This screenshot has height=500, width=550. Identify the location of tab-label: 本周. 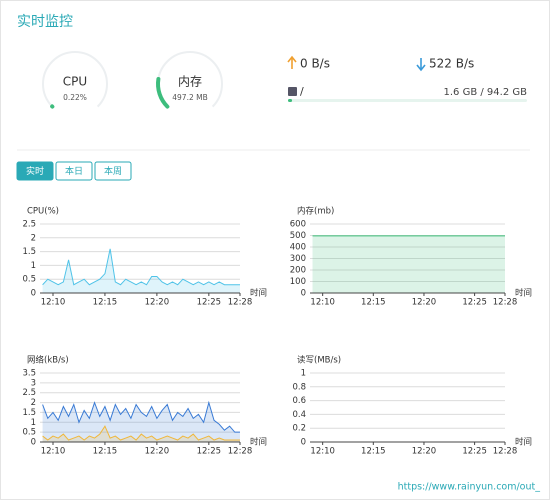
(113, 171).